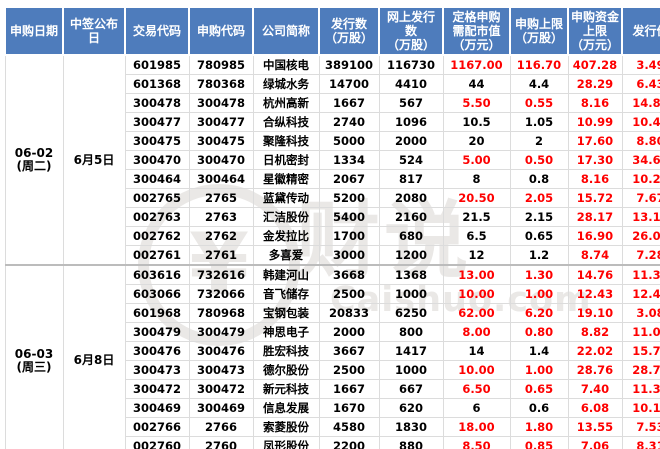 This screenshot has width=660, height=449. What do you see at coordinates (539, 64) in the screenshot?
I see `cell-subscribe-cap: 116.70` at bounding box center [539, 64].